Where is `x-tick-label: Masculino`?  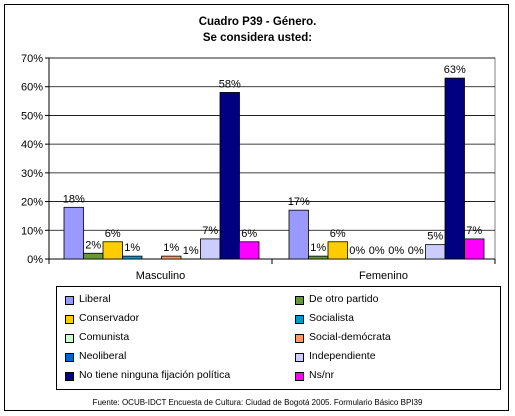
x-tick-label: Masculino is located at coordinates (161, 276).